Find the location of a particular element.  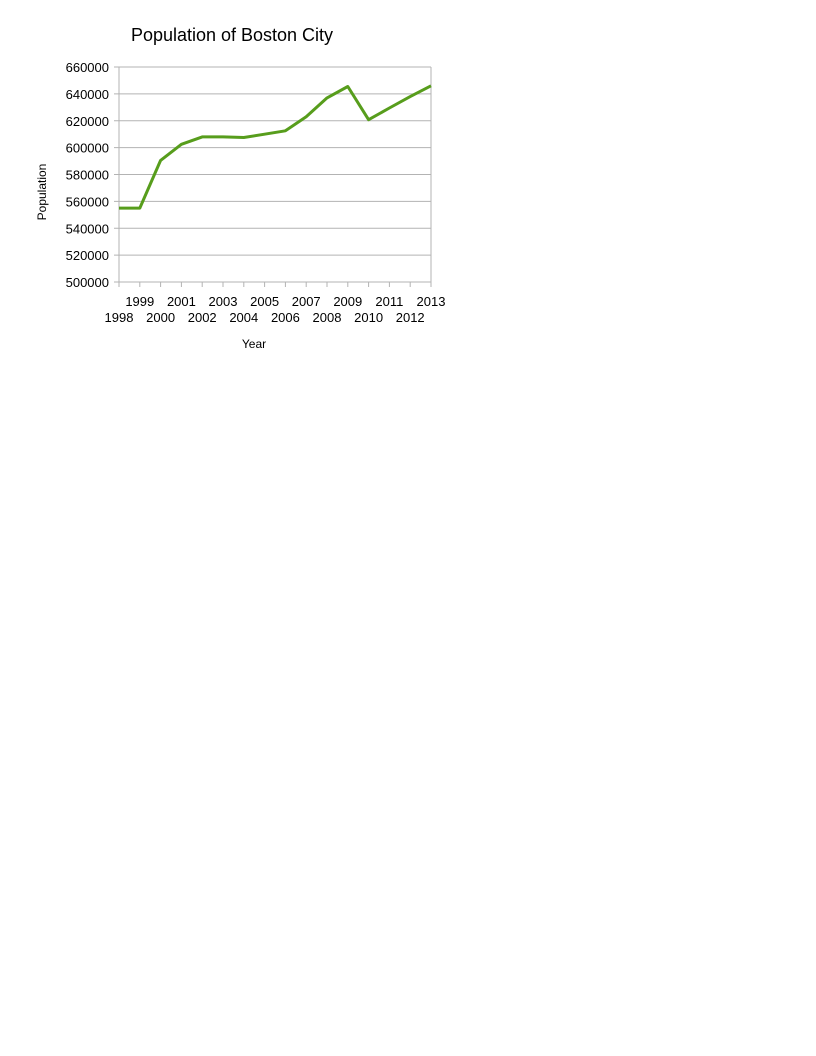

x-tick-label-6: 2004 is located at coordinates (243, 317).